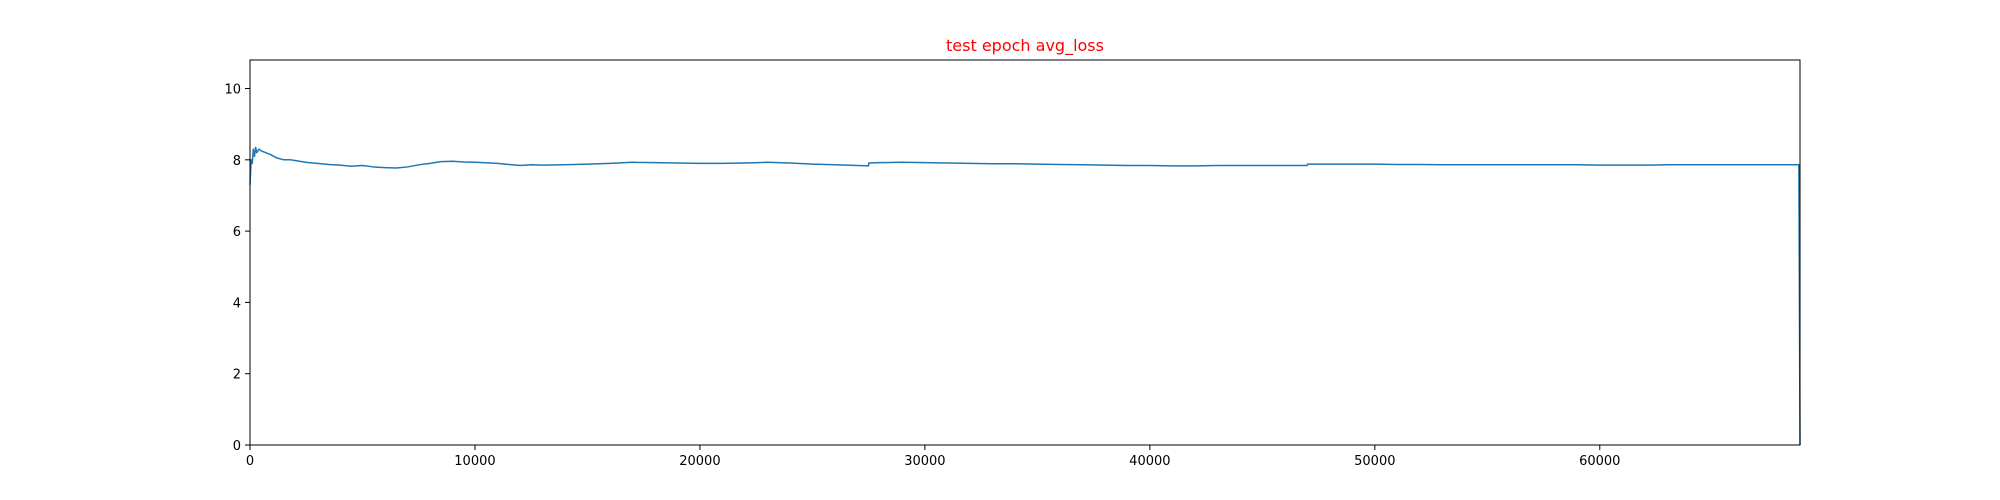  What do you see at coordinates (237, 446) in the screenshot?
I see `y-tick-label: 0` at bounding box center [237, 446].